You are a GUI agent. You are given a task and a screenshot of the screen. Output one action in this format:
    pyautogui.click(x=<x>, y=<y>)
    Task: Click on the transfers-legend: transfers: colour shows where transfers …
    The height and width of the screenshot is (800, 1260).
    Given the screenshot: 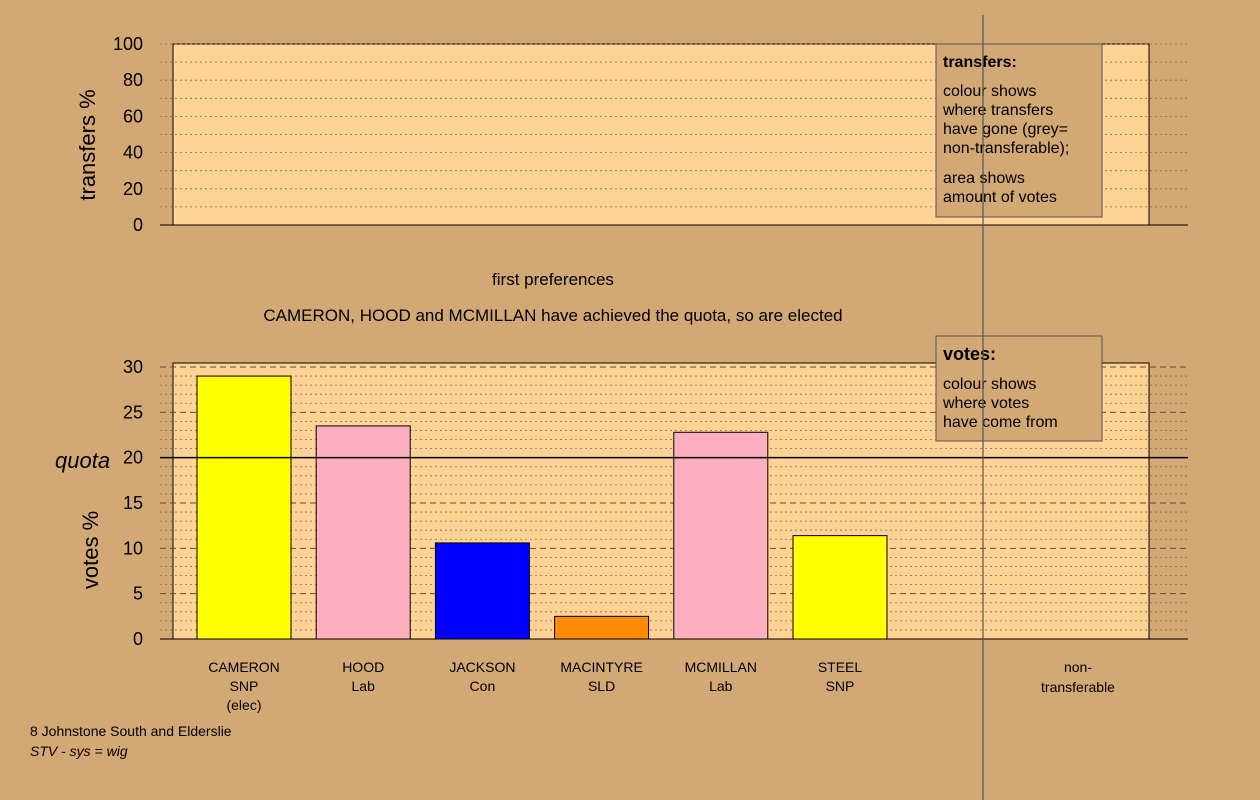 What is the action you would take?
    pyautogui.click(x=1019, y=130)
    